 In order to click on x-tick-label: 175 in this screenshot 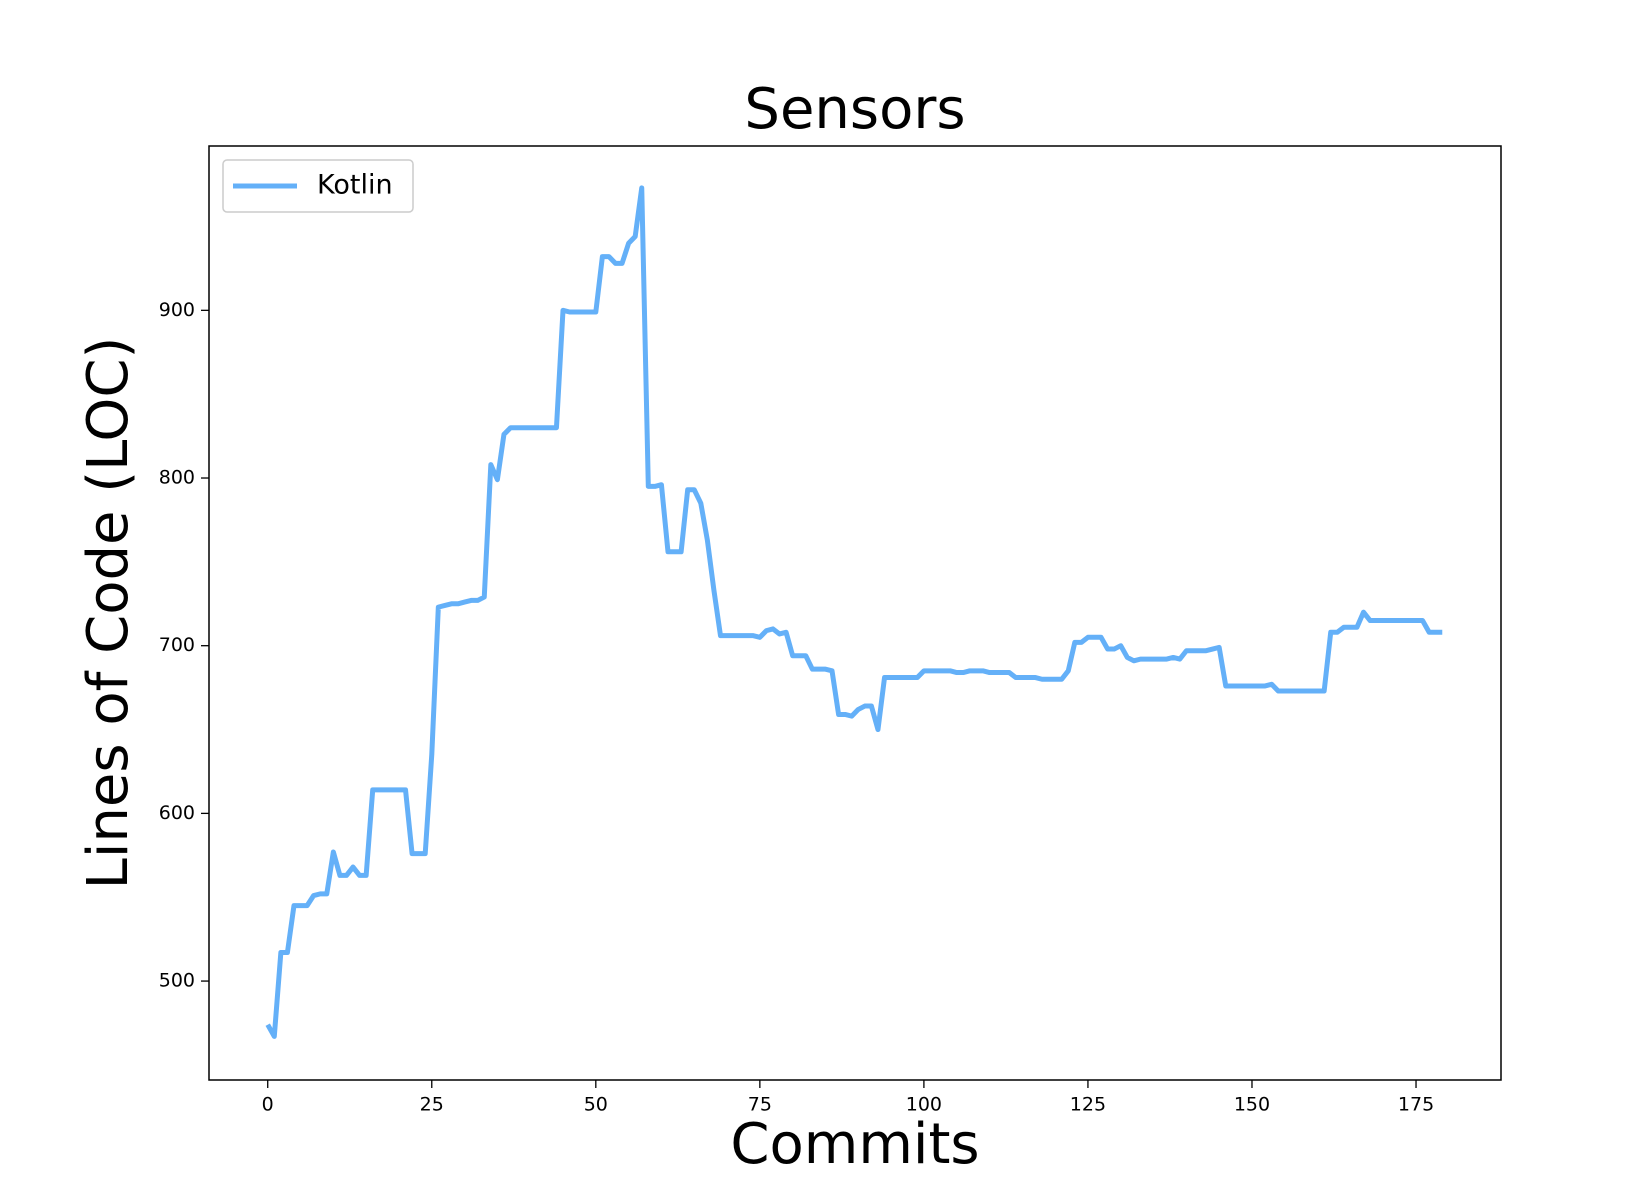, I will do `click(1416, 1105)`.